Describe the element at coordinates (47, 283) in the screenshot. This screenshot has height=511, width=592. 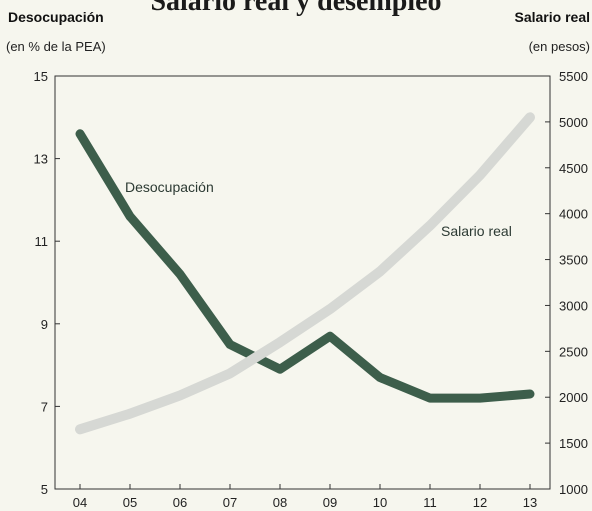
I see `left-axis-ticks: 5 7 9 11 13 15` at that location.